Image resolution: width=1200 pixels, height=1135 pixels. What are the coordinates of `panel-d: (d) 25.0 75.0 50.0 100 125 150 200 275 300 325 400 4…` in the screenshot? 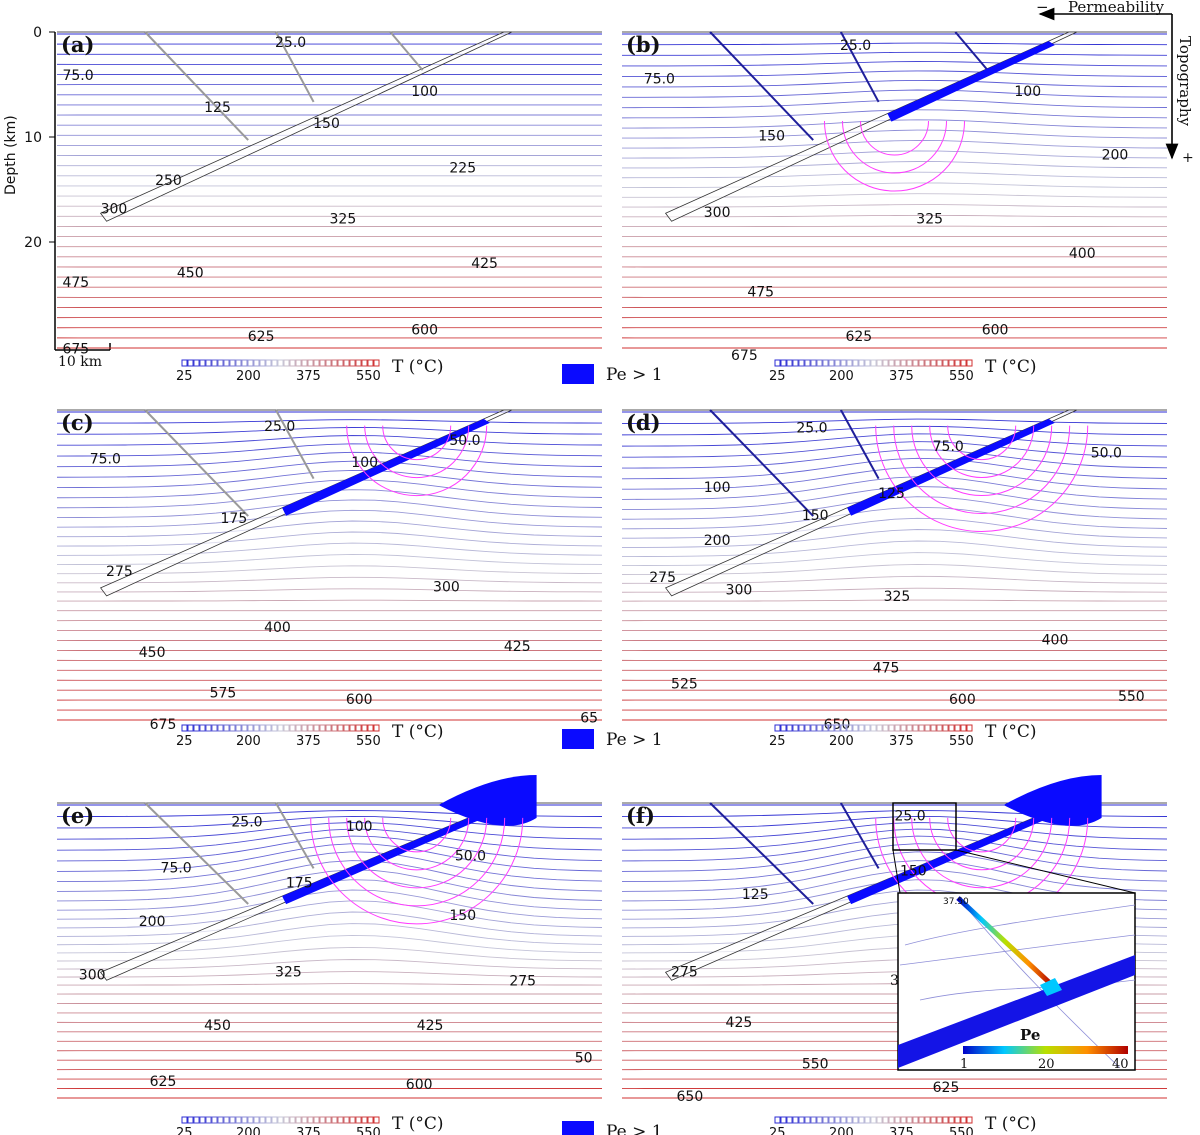 It's located at (894, 571).